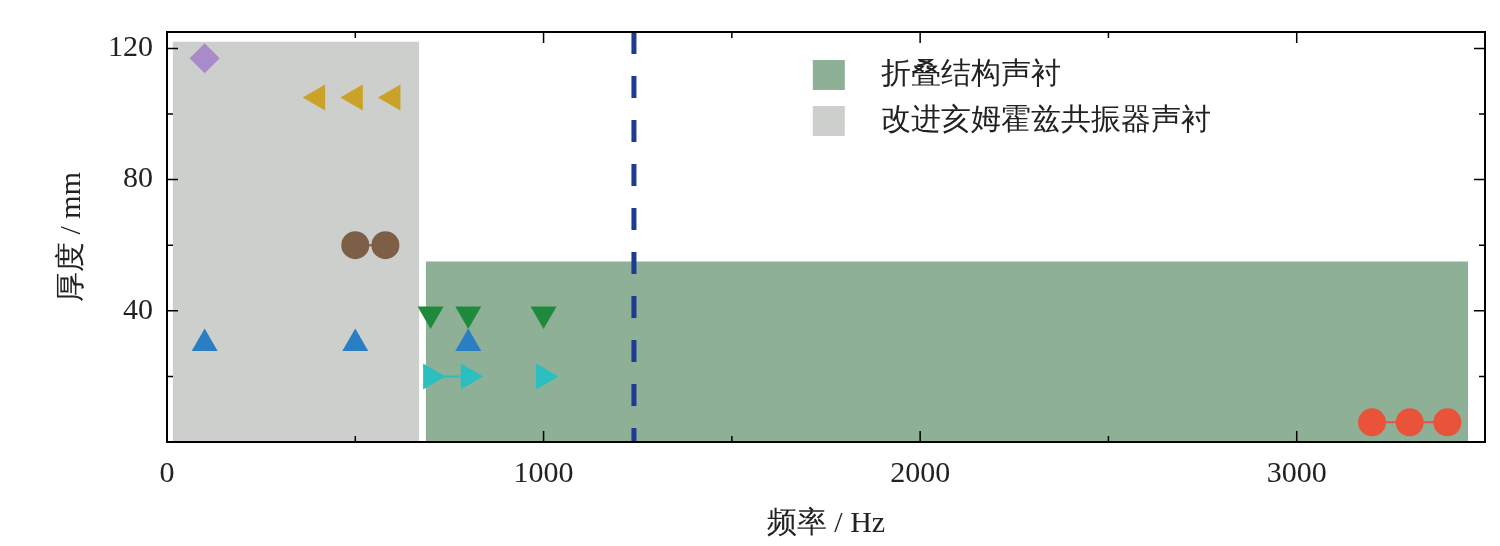  I want to click on y-tick-label: 80, so click(138, 177).